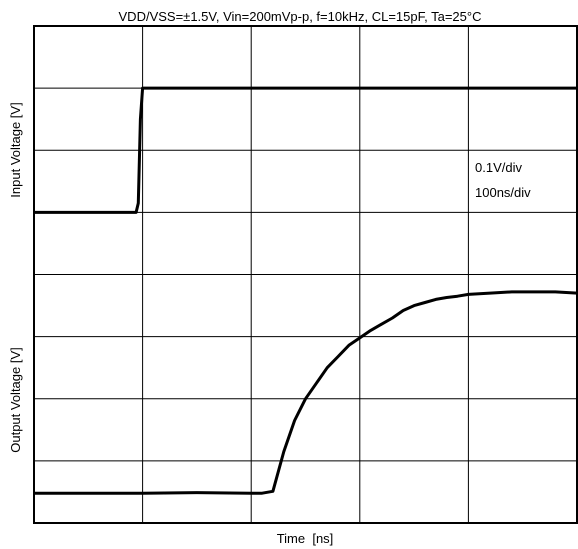 This screenshot has height=549, width=578. What do you see at coordinates (15, 400) in the screenshot?
I see `y-axis-label-output: Output Voltage [V]` at bounding box center [15, 400].